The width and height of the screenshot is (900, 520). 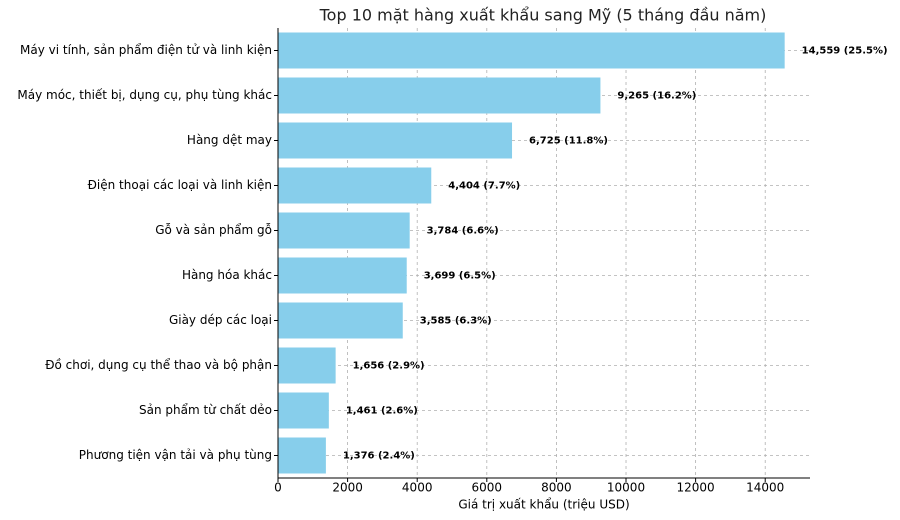 What do you see at coordinates (347, 488) in the screenshot?
I see `x-tick-label: 2000` at bounding box center [347, 488].